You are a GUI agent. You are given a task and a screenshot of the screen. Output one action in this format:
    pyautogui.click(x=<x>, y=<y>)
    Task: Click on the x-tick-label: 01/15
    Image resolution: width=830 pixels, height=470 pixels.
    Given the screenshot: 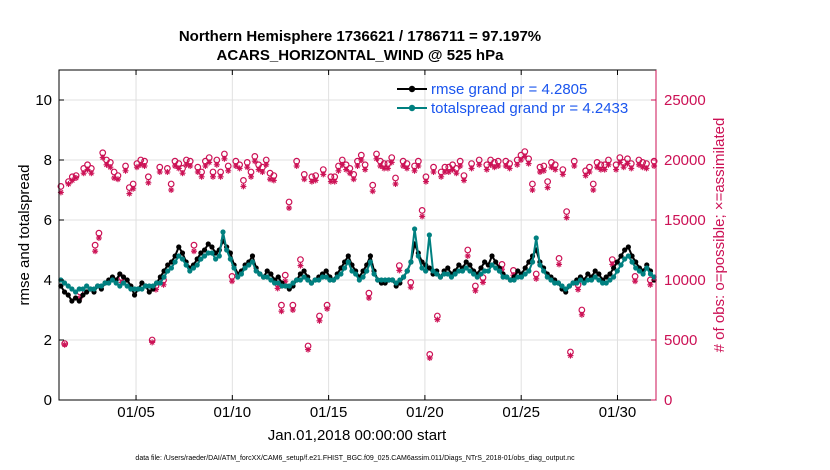 What is the action you would take?
    pyautogui.click(x=329, y=412)
    